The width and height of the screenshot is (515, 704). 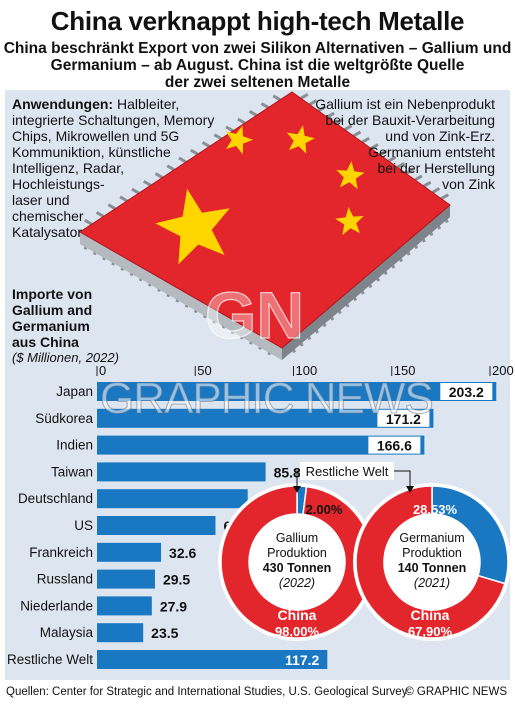 What do you see at coordinates (83, 525) in the screenshot?
I see `category-label: US` at bounding box center [83, 525].